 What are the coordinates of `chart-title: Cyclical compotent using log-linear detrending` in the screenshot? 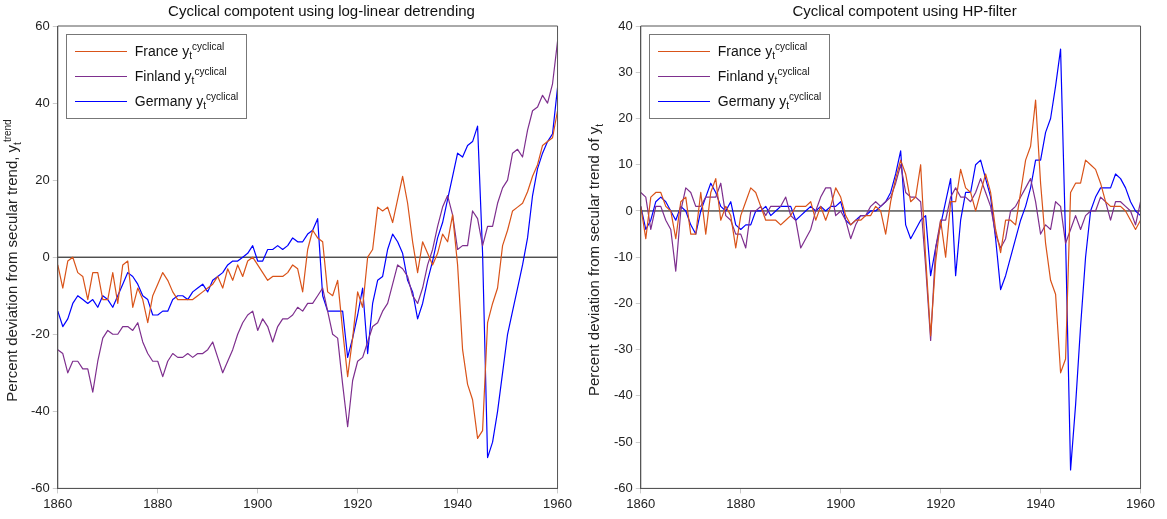 It's located at (321, 10).